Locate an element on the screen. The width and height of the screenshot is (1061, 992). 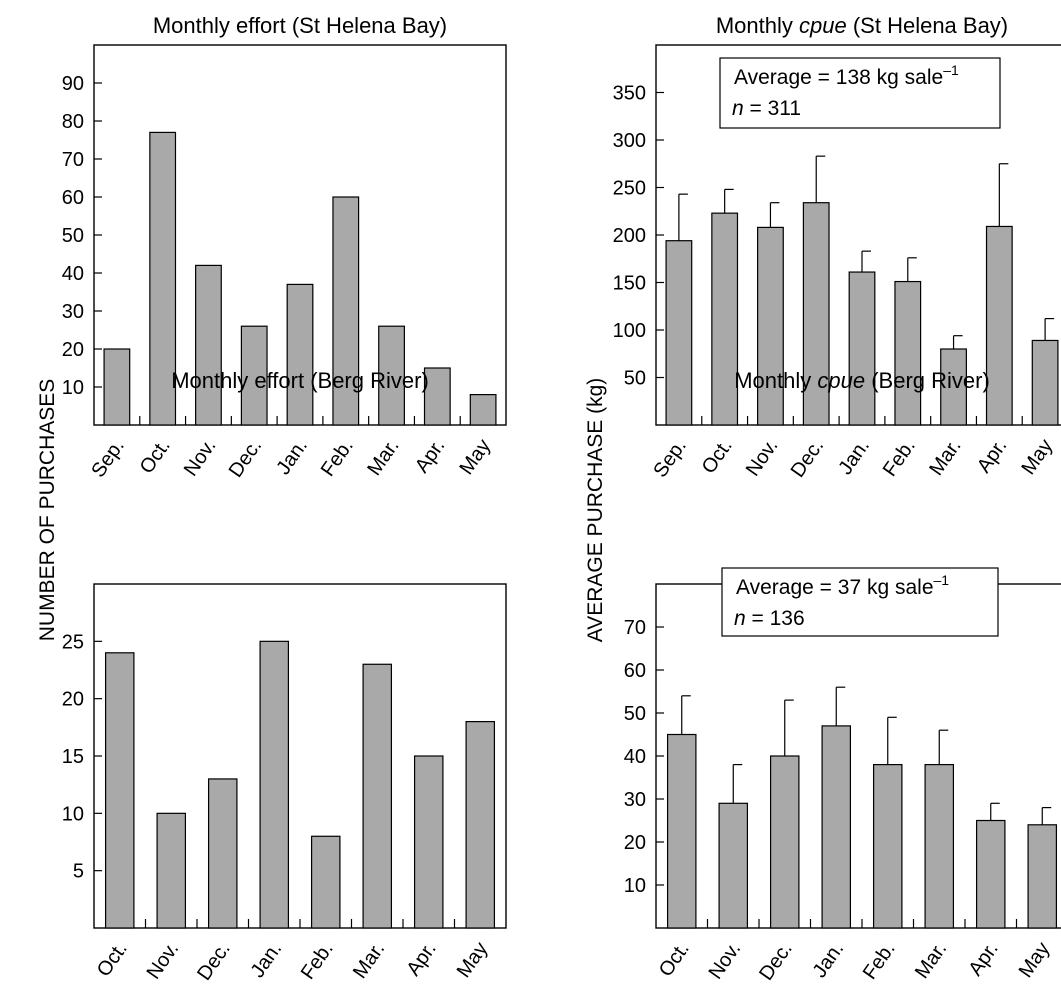
y-tick-label: 200 is located at coordinates (629, 236).